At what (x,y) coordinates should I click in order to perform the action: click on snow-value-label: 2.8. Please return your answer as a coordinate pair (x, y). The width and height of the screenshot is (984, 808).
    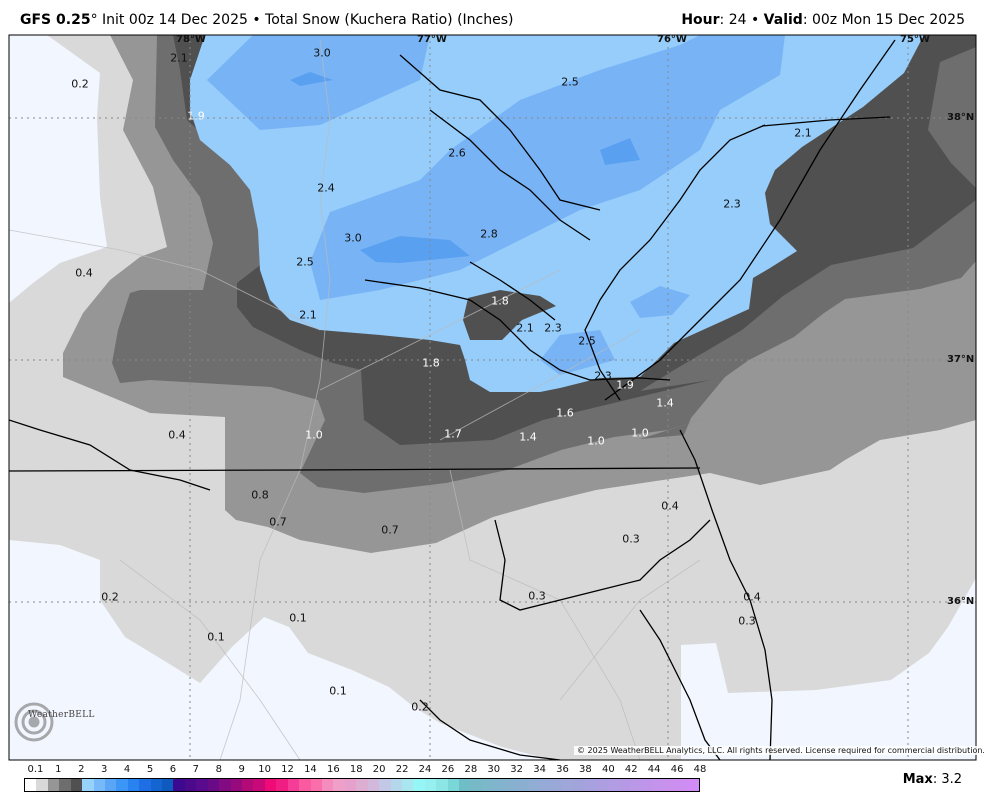
    Looking at the image, I should click on (489, 234).